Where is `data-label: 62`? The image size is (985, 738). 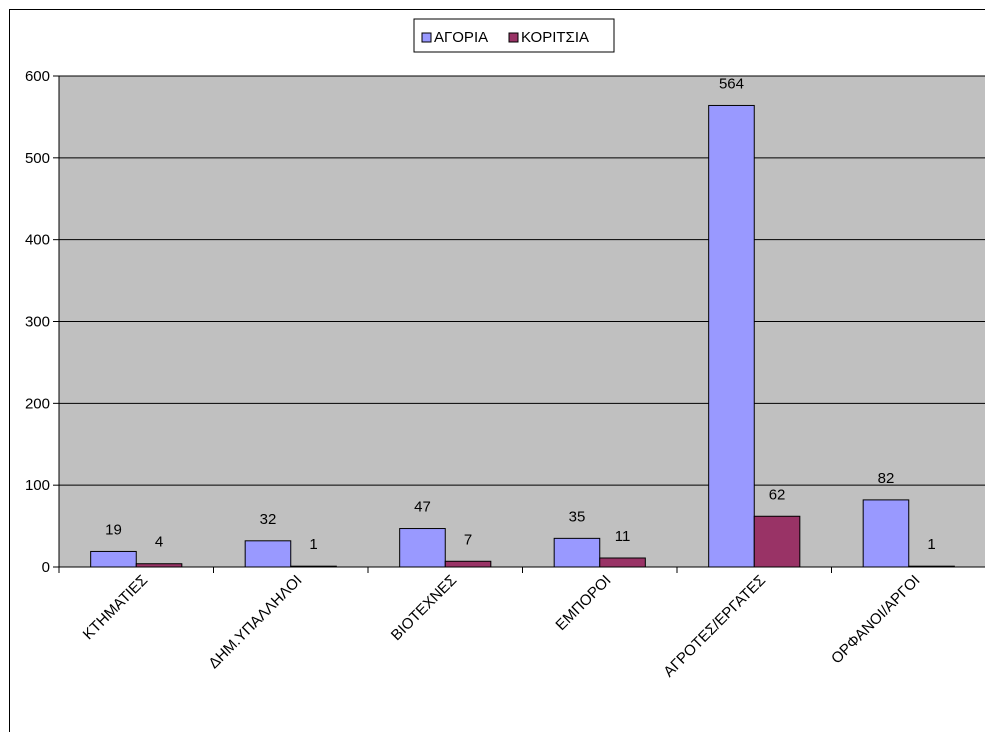 data-label: 62 is located at coordinates (777, 494).